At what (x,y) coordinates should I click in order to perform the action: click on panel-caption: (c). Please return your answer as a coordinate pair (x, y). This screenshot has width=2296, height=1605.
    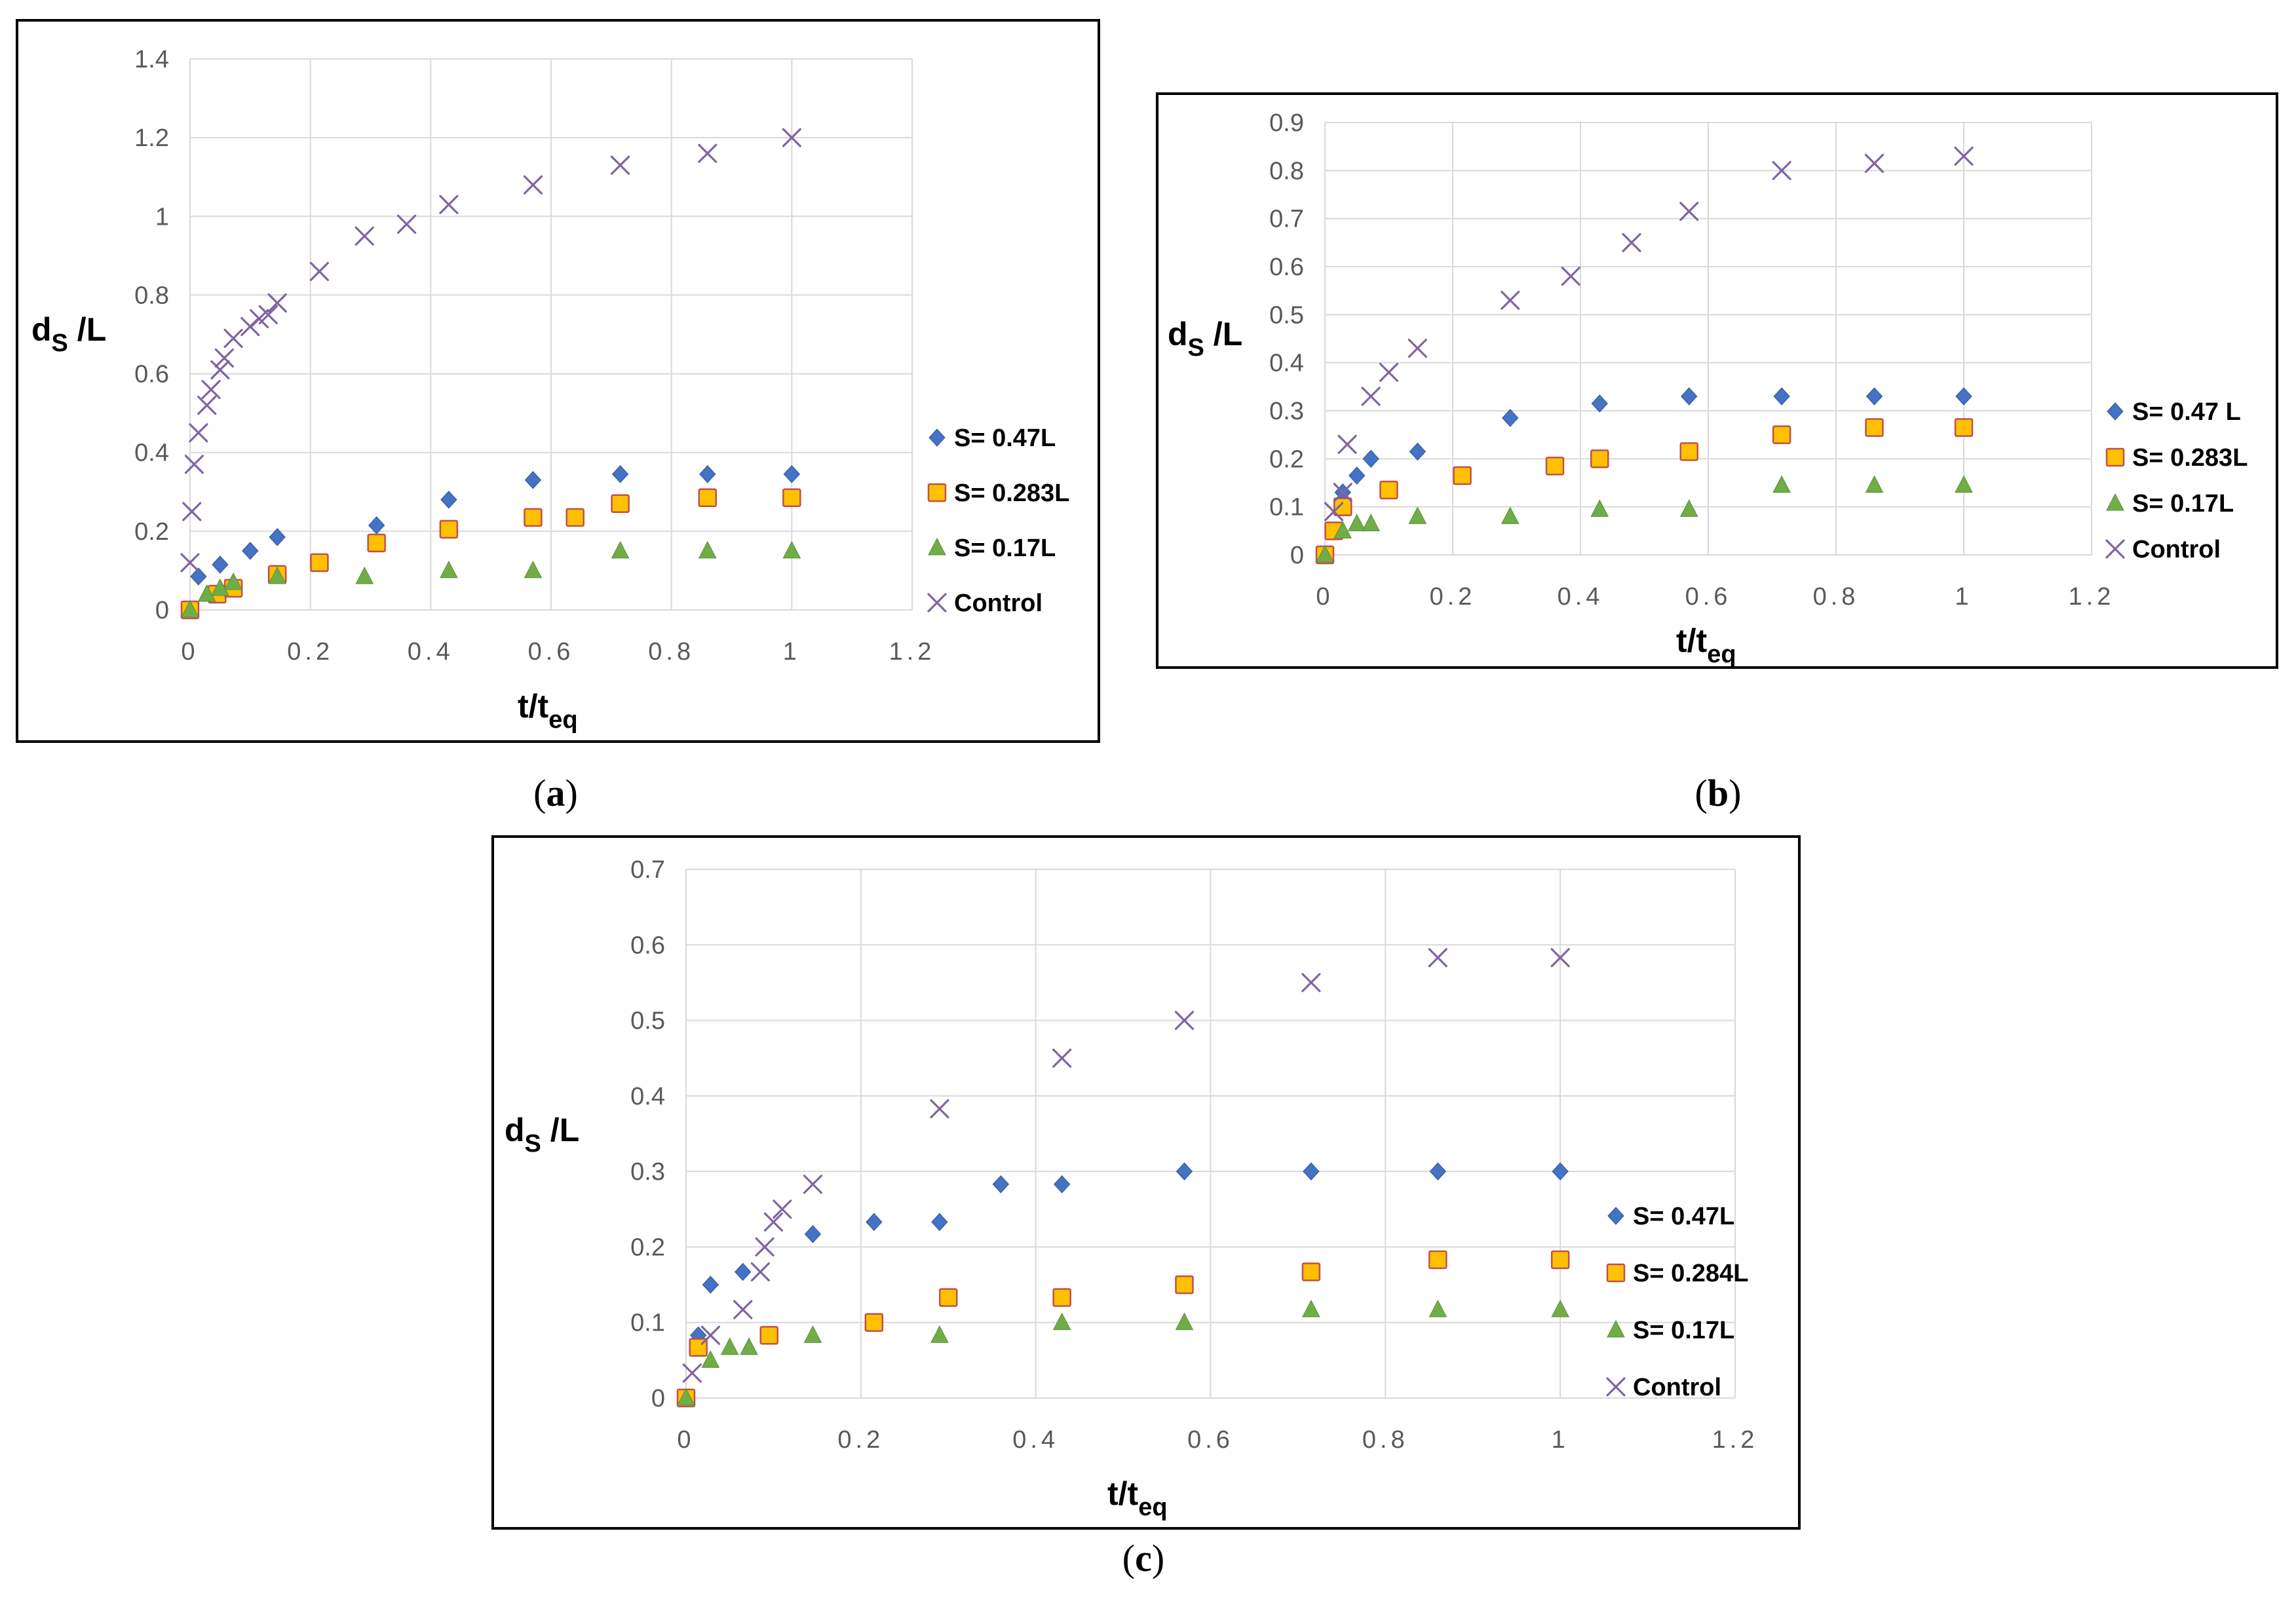
    Looking at the image, I should click on (1143, 1558).